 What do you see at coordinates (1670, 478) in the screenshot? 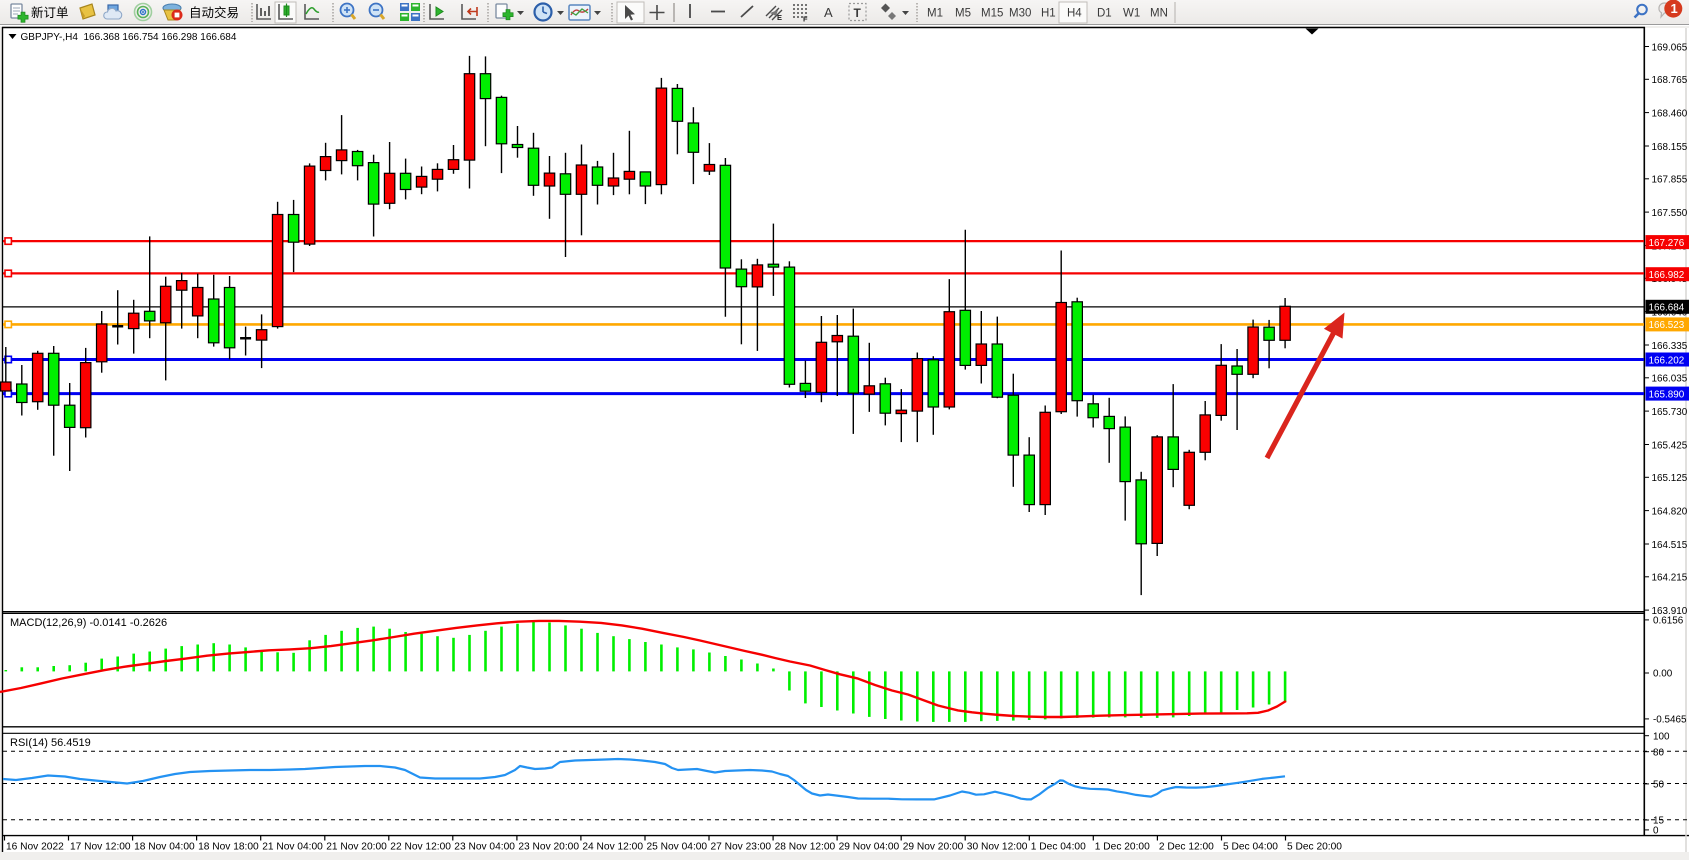
I see `svg-text: 165.125` at bounding box center [1670, 478].